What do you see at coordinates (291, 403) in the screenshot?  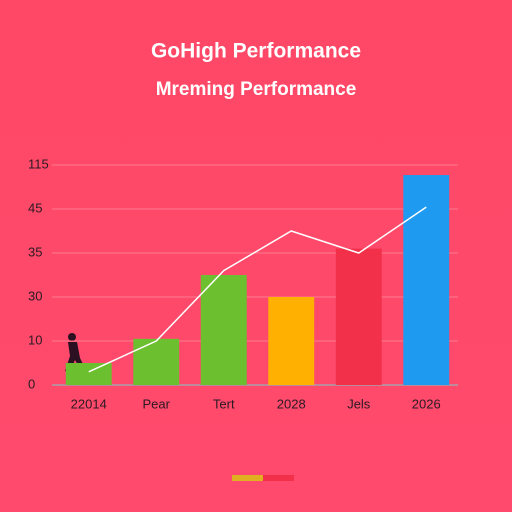 I see `x-tick-label: 2028` at bounding box center [291, 403].